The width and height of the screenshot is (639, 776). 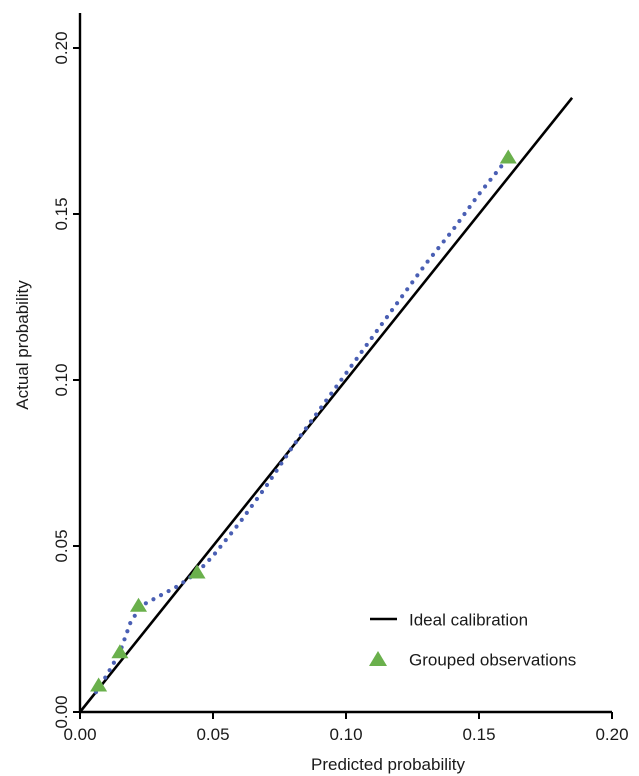 What do you see at coordinates (492, 659) in the screenshot?
I see `legend-label-grouped: Grouped observations` at bounding box center [492, 659].